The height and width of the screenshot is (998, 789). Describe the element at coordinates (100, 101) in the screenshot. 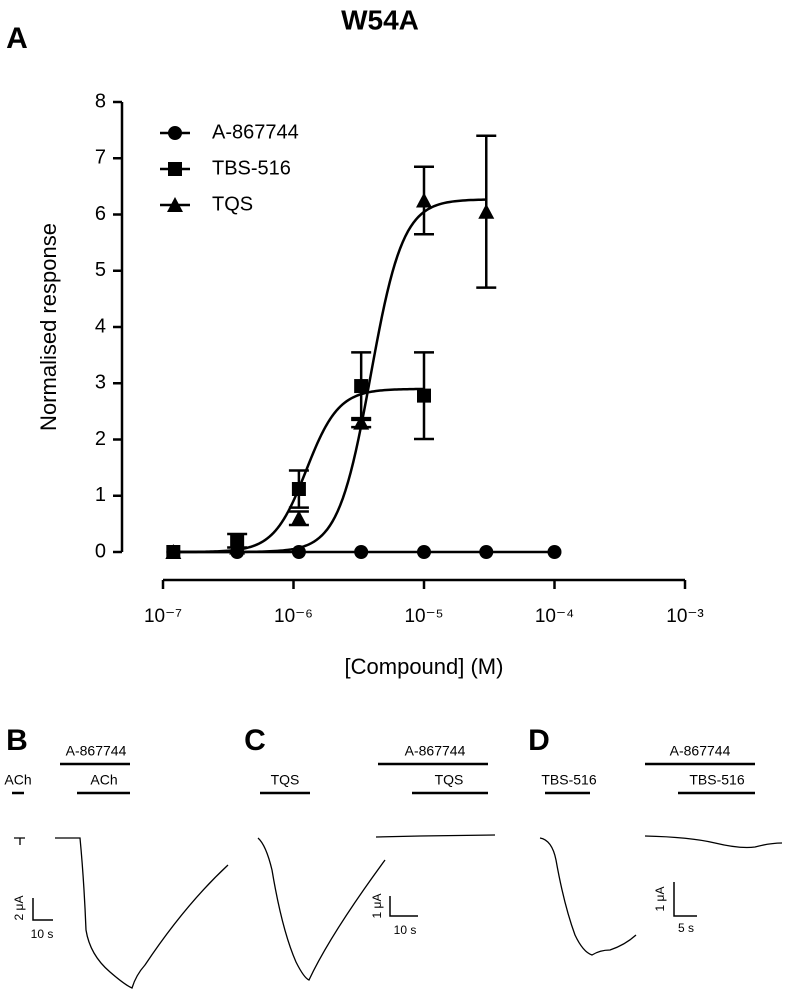

I see `y-tick-label: 8` at that location.